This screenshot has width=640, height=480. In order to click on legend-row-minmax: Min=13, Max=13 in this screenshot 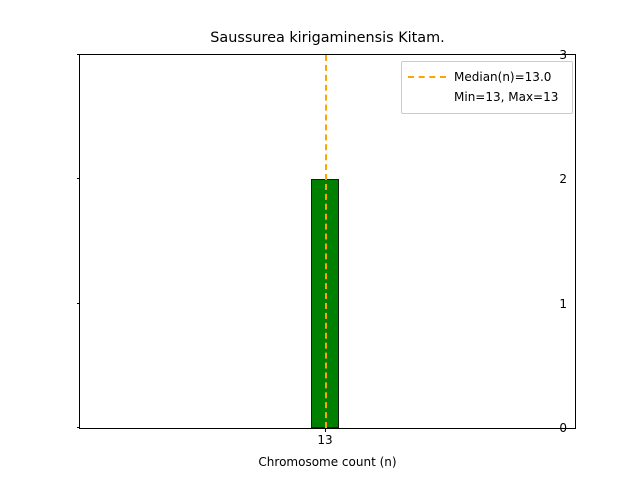, I will do `click(487, 97)`.